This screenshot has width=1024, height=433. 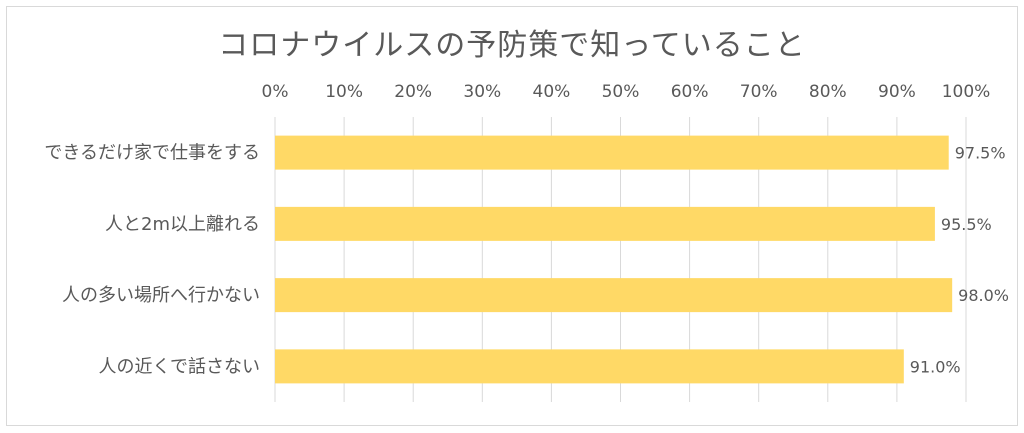 What do you see at coordinates (621, 92) in the screenshot?
I see `x-tick-label: 50%` at bounding box center [621, 92].